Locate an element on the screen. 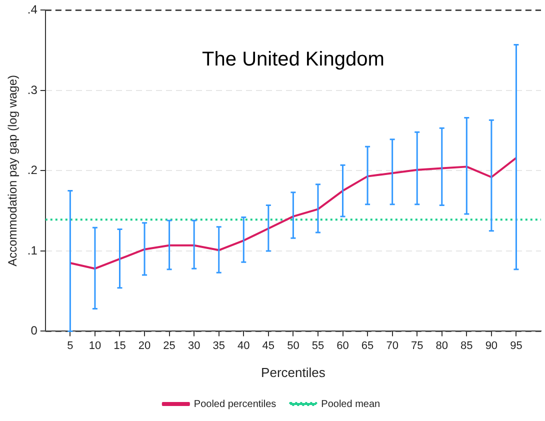  y-axis-title: Accommodation pay gap (log wage) is located at coordinates (13, 170).